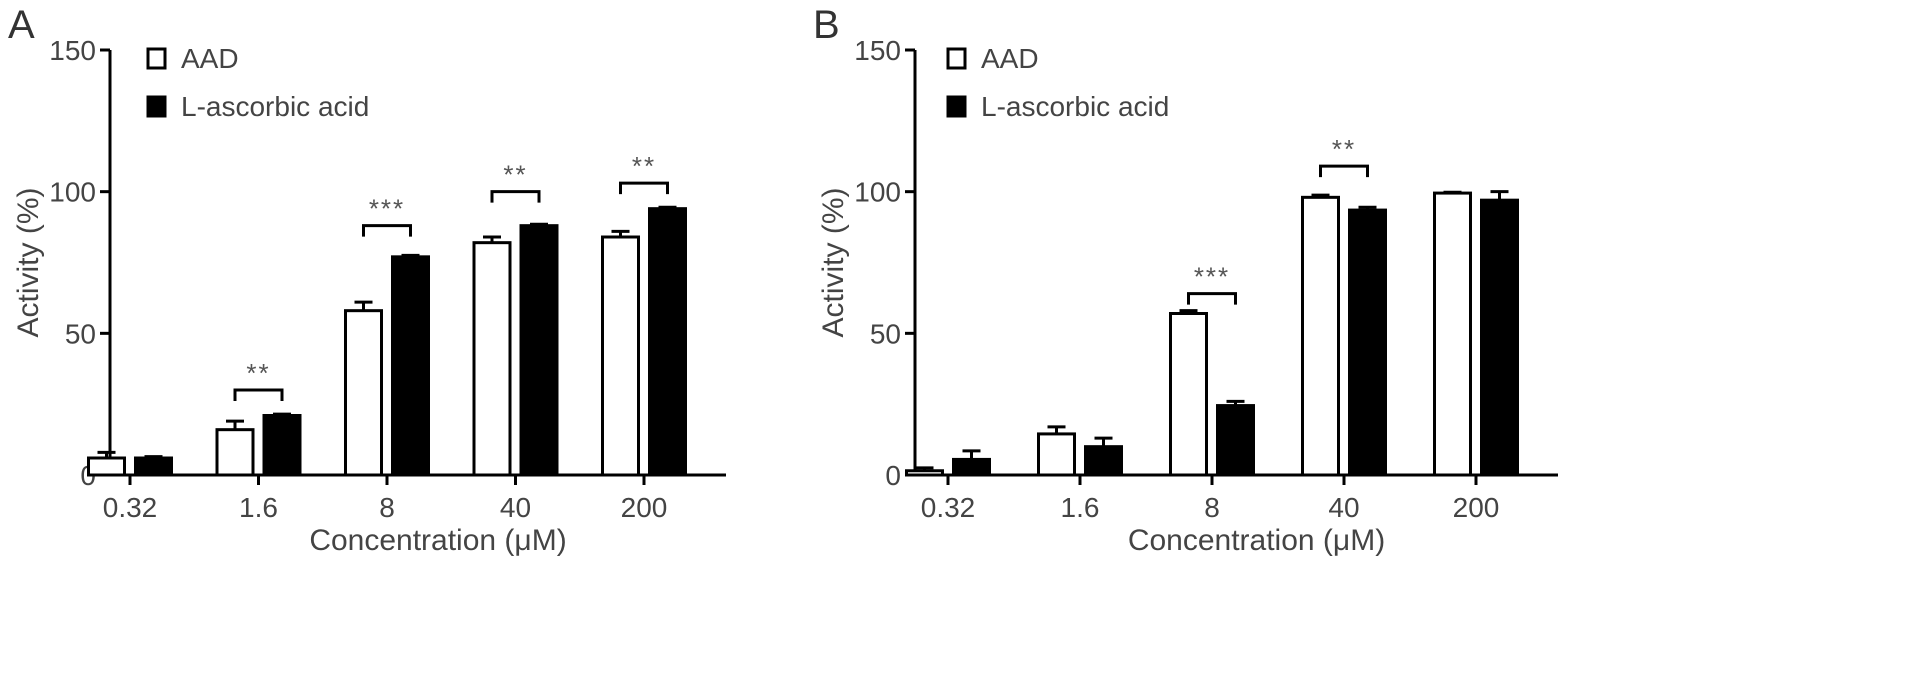  What do you see at coordinates (893, 475) in the screenshot?
I see `y-tick-label: 0` at bounding box center [893, 475].